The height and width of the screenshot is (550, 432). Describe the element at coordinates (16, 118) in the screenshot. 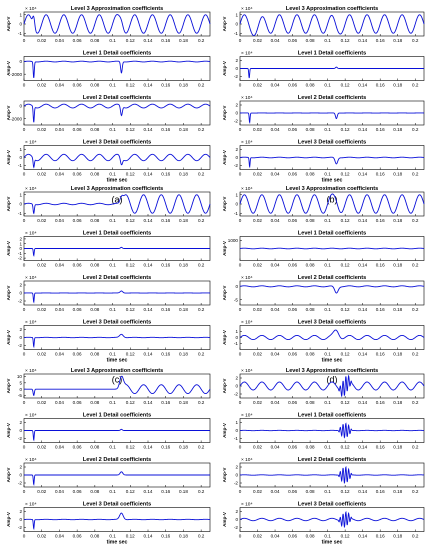

I see `y-tick-label: -2000` at that location.